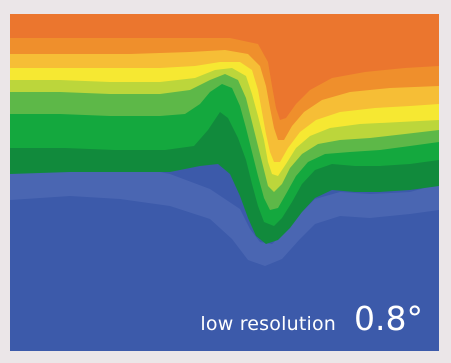 This screenshot has width=451, height=363. Describe the element at coordinates (388, 318) in the screenshot. I see `caption-value: 0.8°` at that location.